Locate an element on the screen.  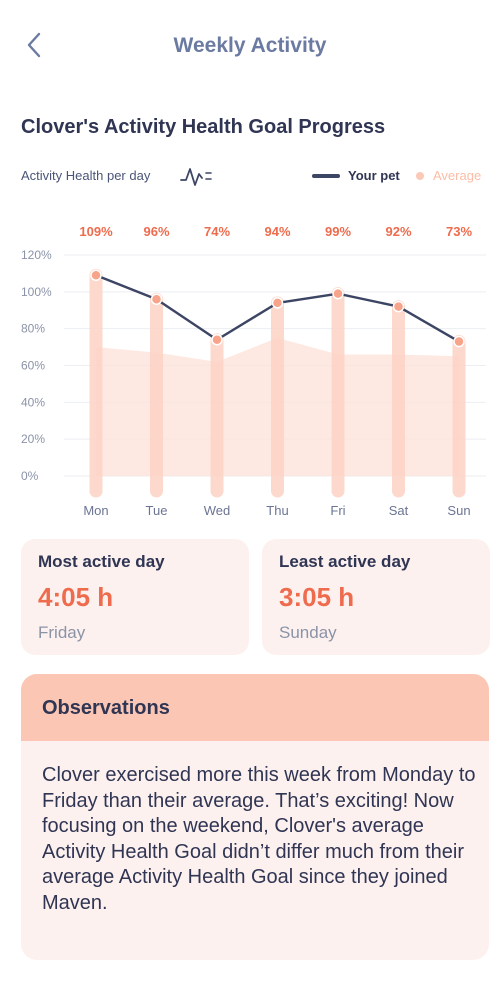
value-label: 73% is located at coordinates (459, 231).